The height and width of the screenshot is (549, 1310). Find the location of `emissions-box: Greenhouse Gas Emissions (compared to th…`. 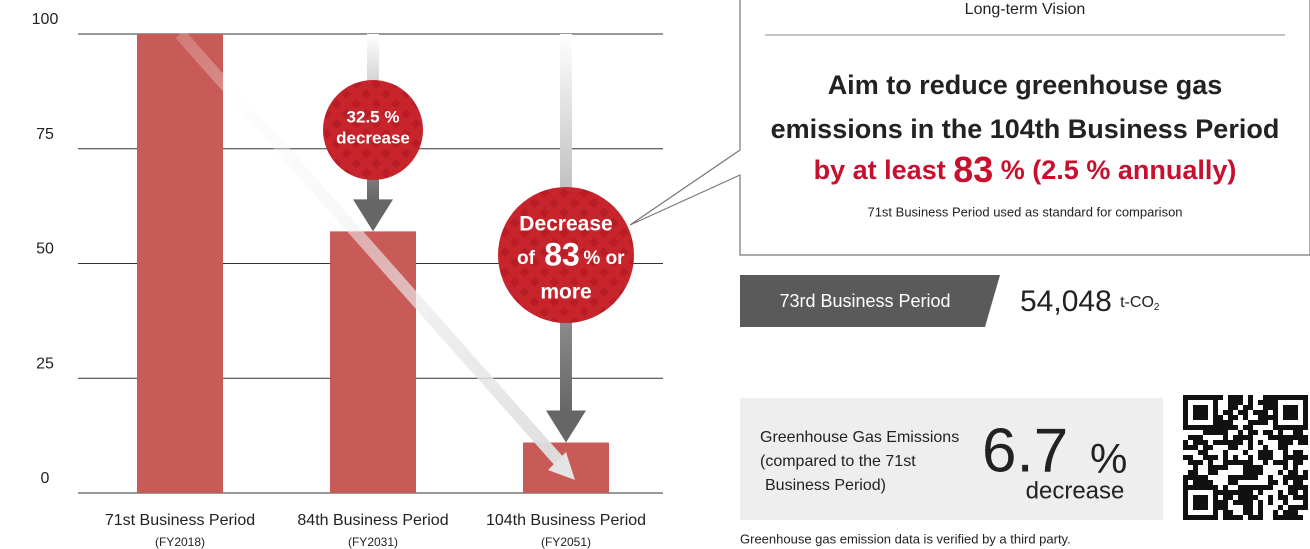

emissions-box: Greenhouse Gas Emissions (compared to th… is located at coordinates (951, 459).